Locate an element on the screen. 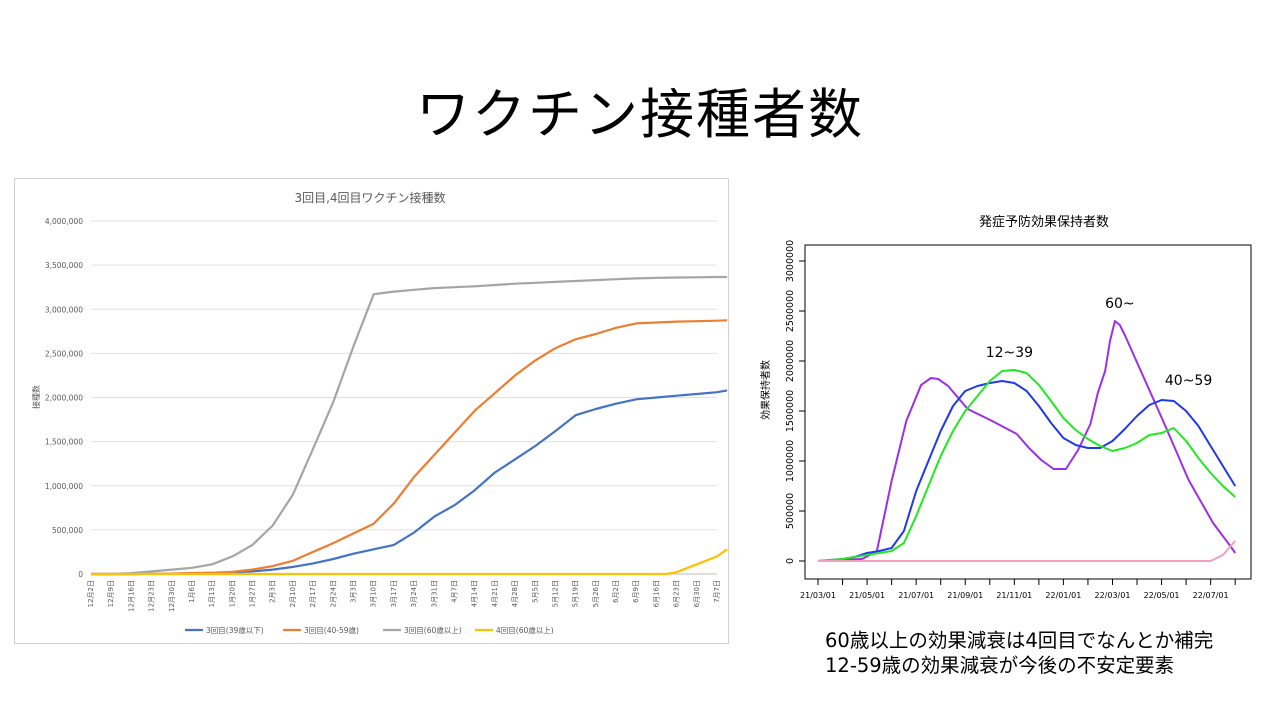 The width and height of the screenshot is (1280, 720). y-tick-label: 3,000,000 is located at coordinates (64, 309).